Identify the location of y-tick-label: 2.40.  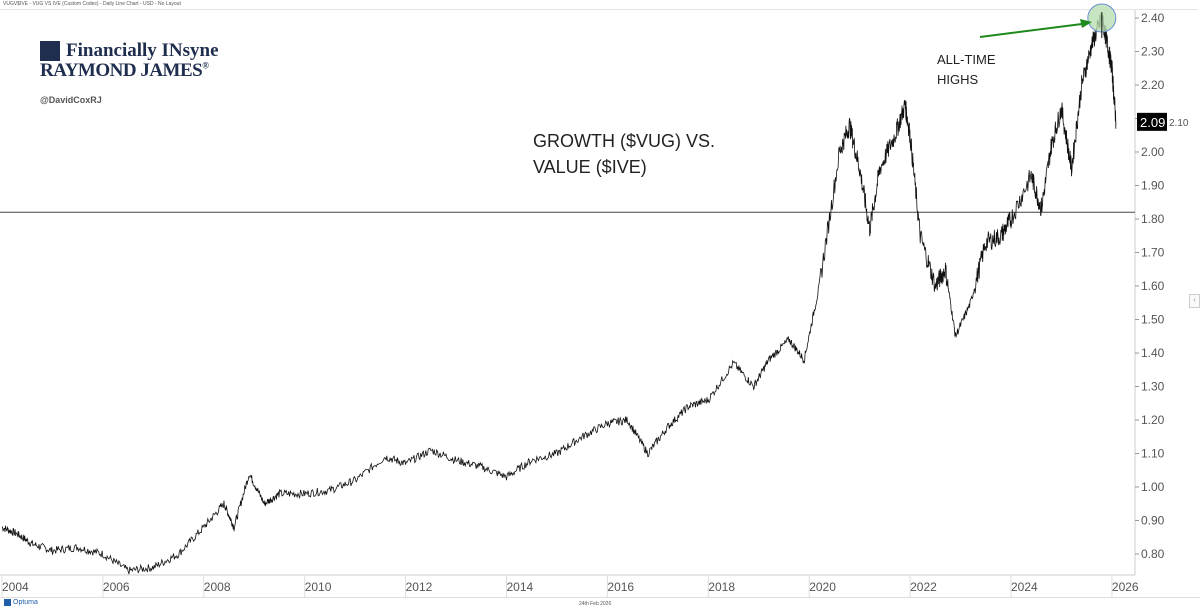
(1153, 18).